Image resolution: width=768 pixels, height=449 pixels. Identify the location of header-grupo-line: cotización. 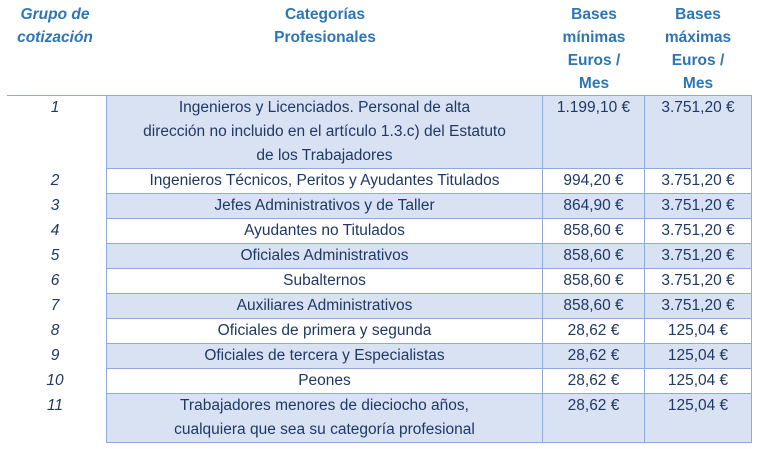
(55, 37).